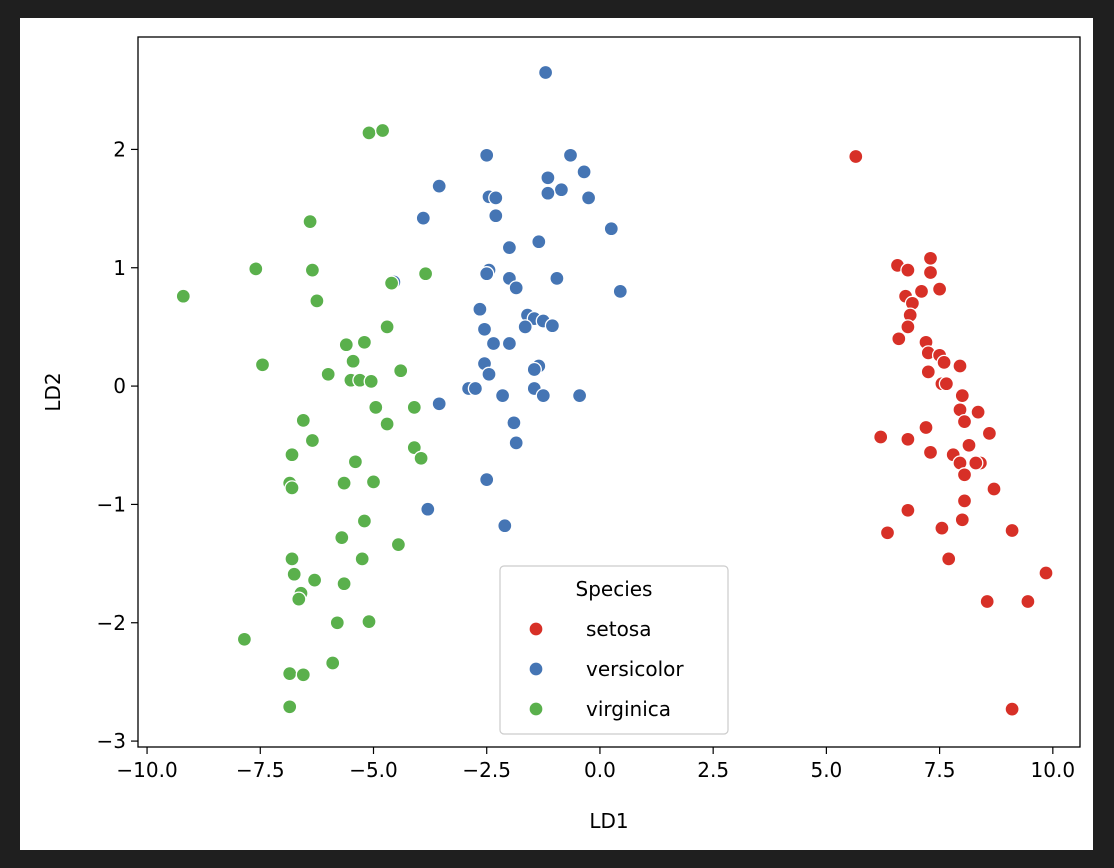  I want to click on x-axis: −10.0 −7.5 −5.0 −2.5 0.0 2.5 5.0 7.5 10.0, so click(595, 764).